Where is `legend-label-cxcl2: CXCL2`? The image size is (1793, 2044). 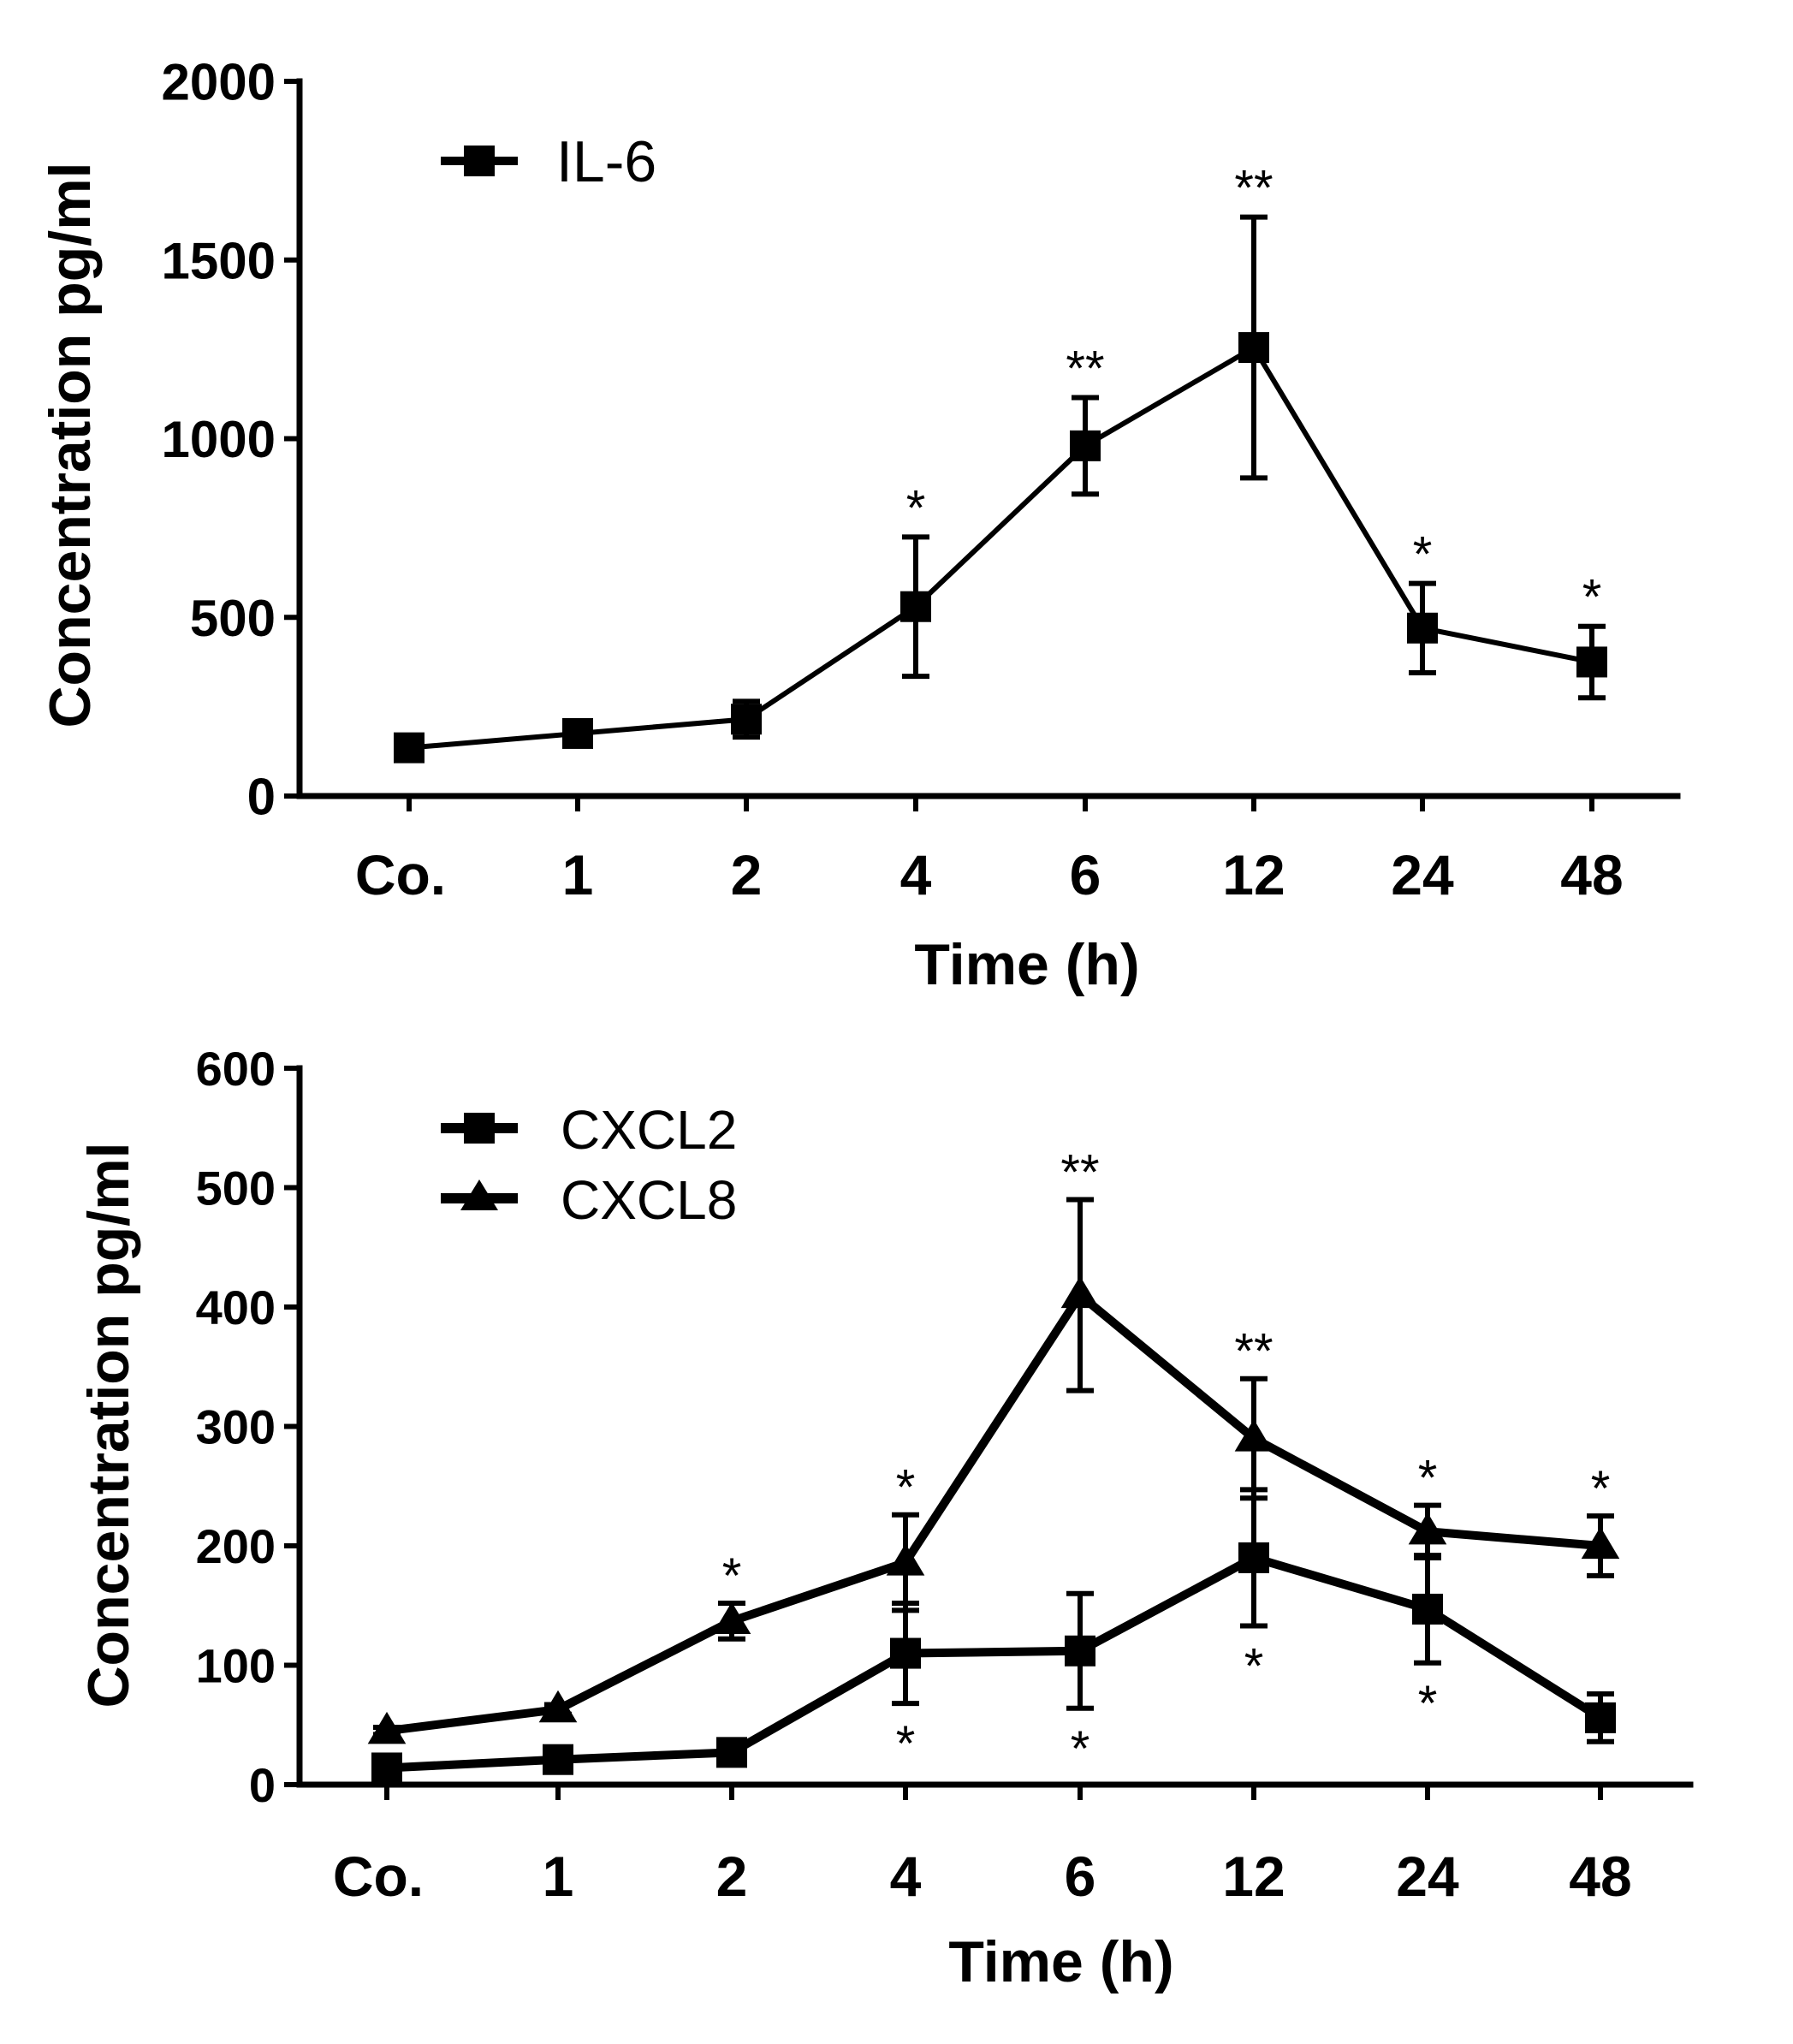 legend-label-cxcl2: CXCL2 is located at coordinates (649, 1130).